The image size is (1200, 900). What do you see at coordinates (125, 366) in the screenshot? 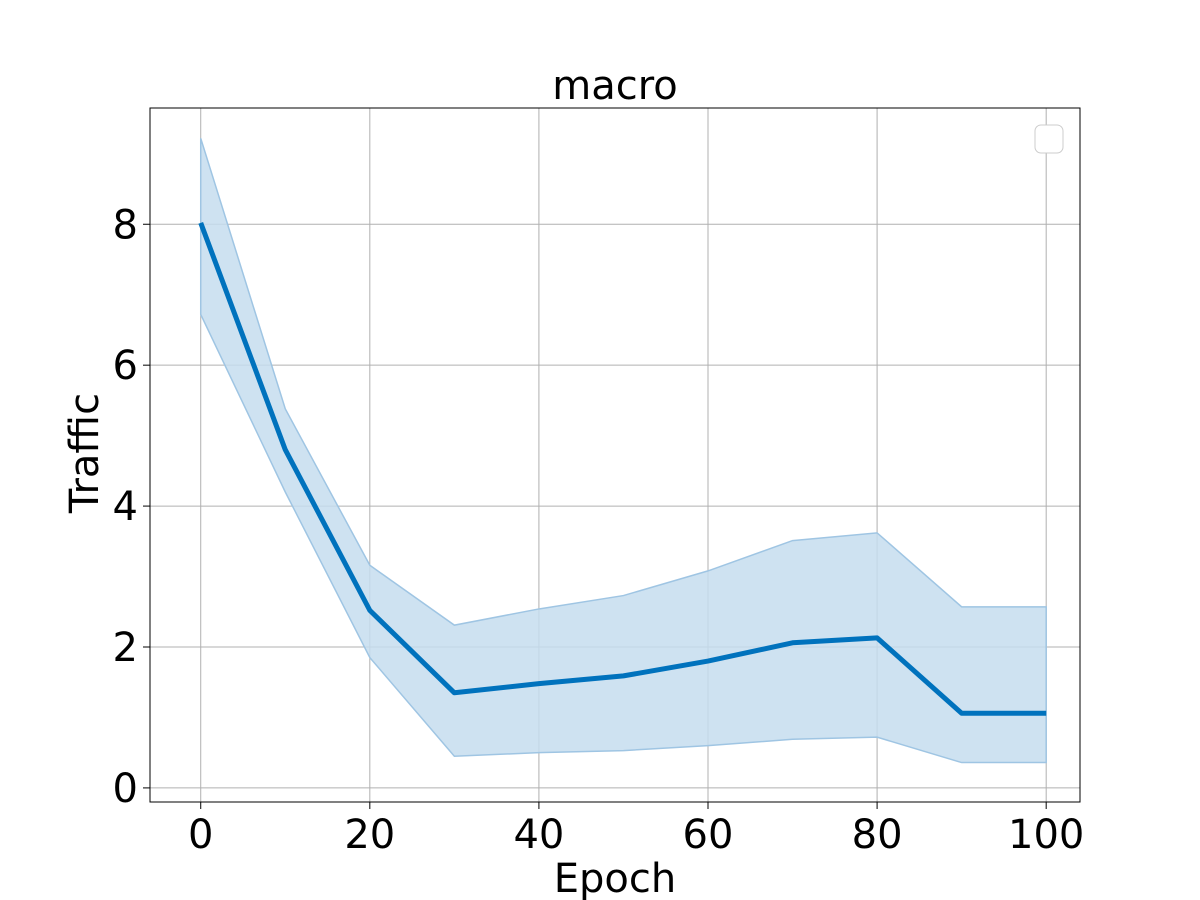
I see `y-tick-label: 6` at bounding box center [125, 366].